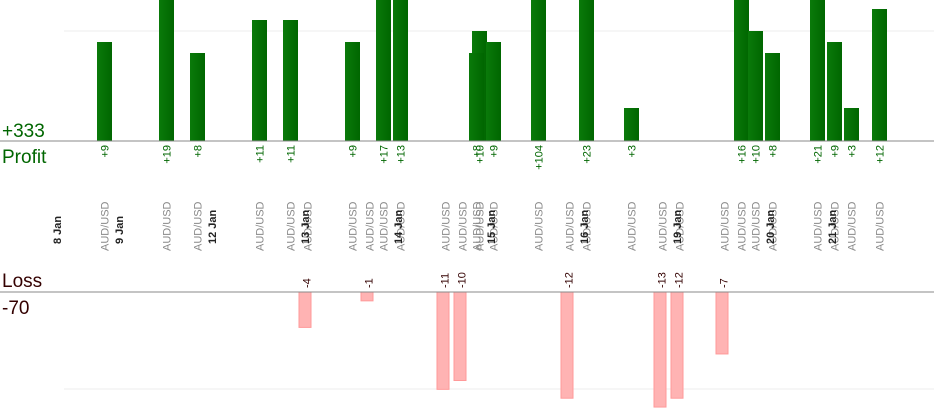 The height and width of the screenshot is (420, 934). Describe the element at coordinates (585, 226) in the screenshot. I see `date-label: 16 Jan` at that location.